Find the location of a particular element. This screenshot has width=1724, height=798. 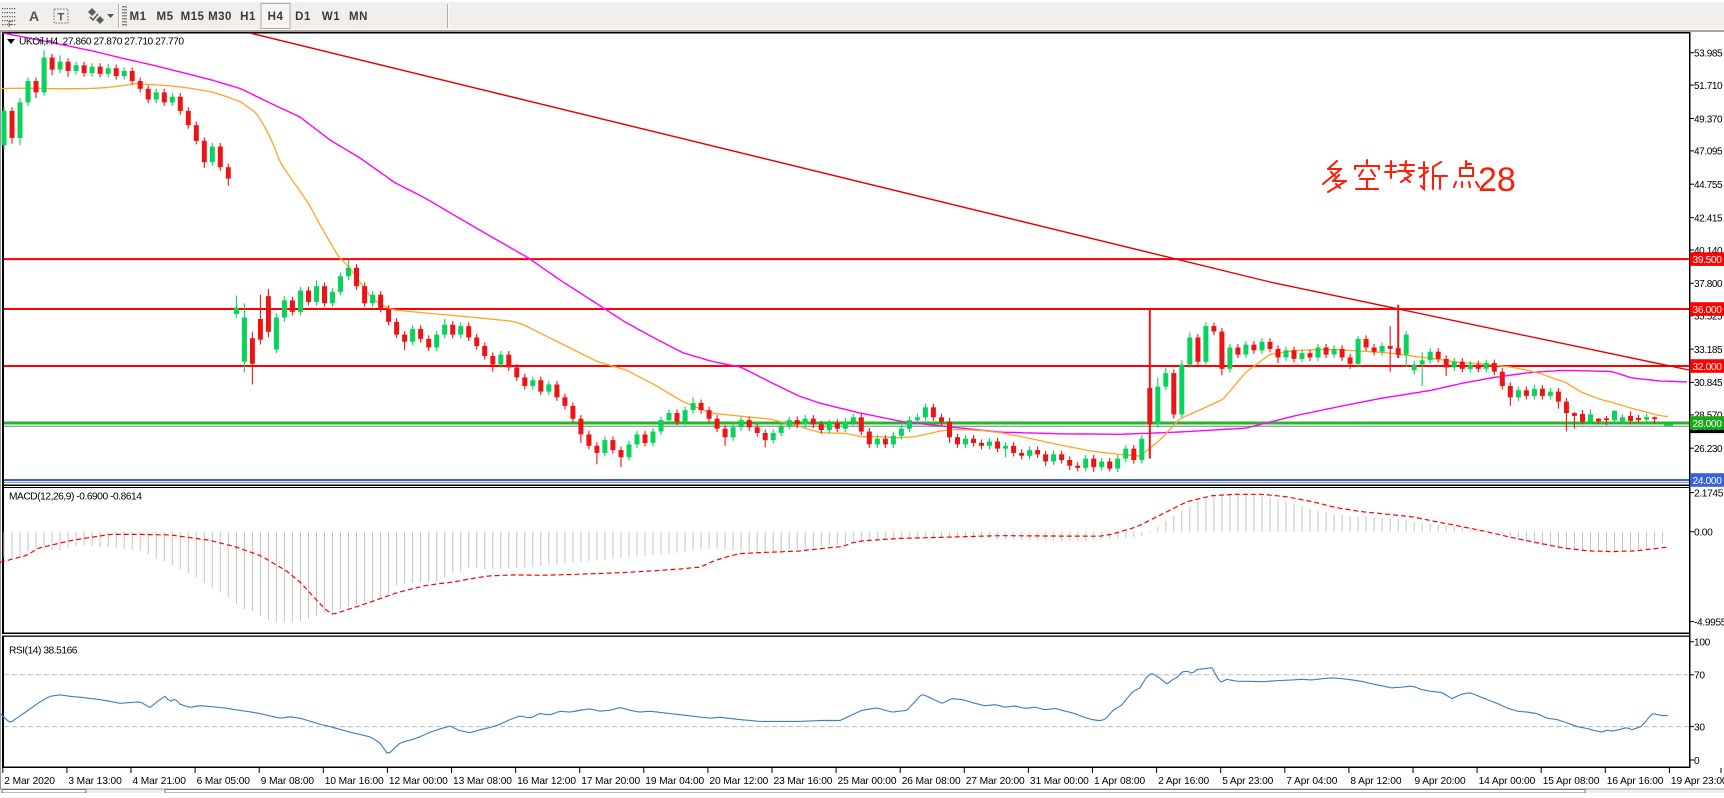

svg-text: 26 Mar 08:00 is located at coordinates (931, 781).